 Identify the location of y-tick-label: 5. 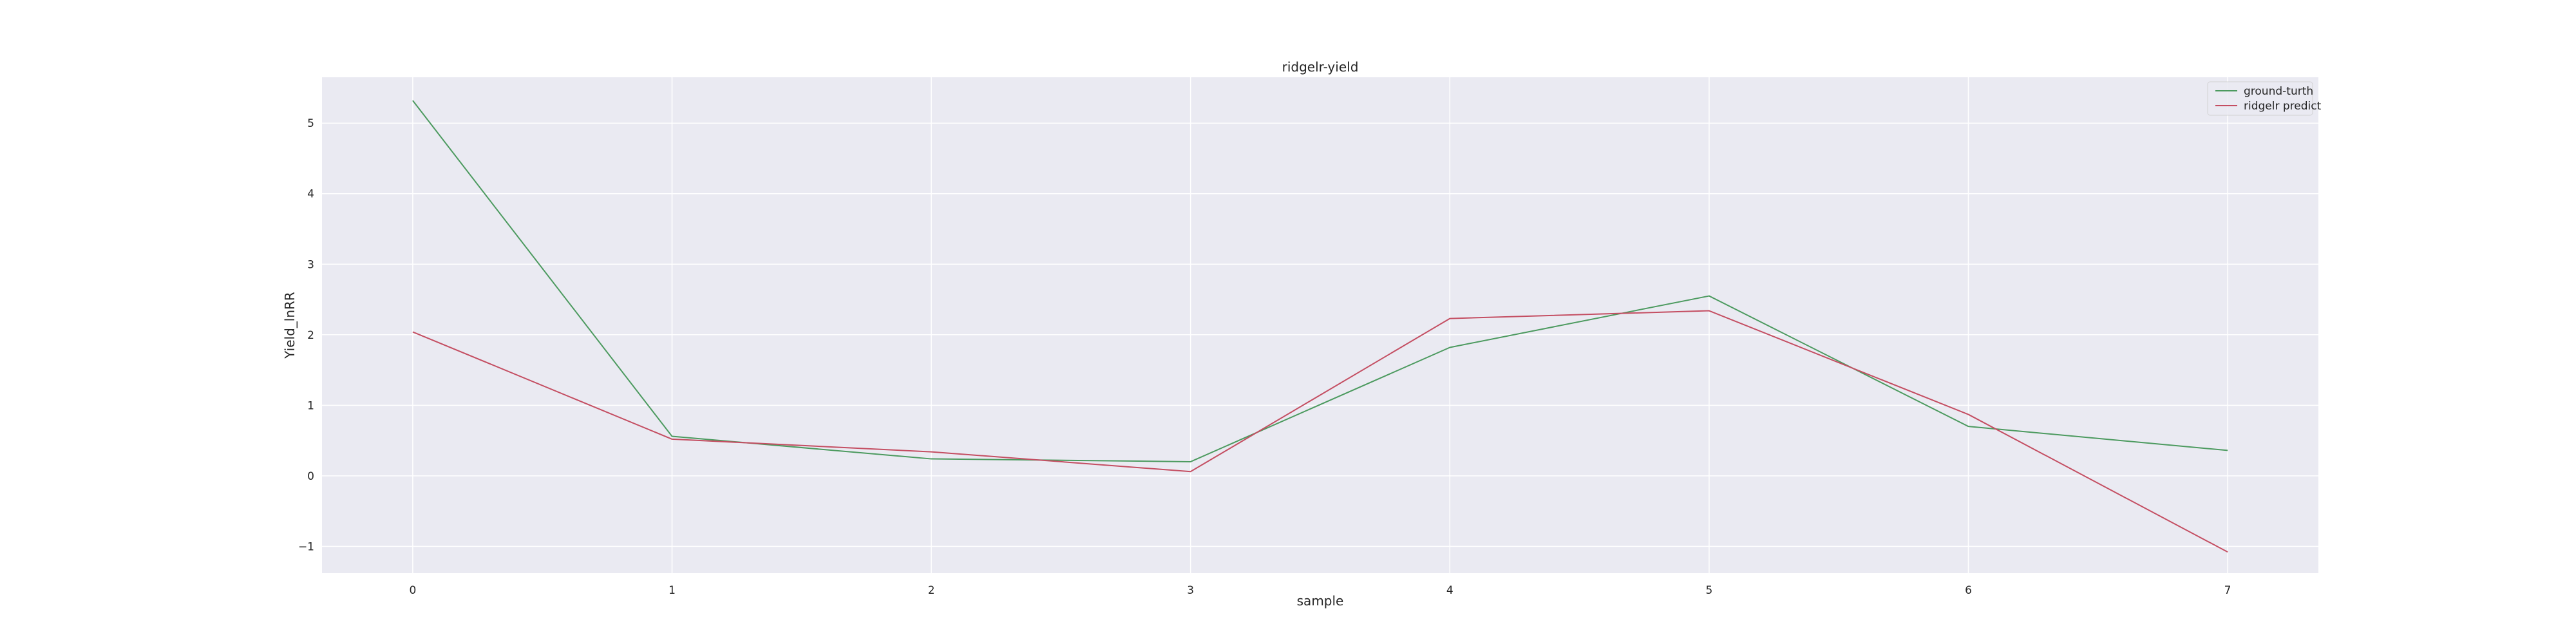
(310, 124).